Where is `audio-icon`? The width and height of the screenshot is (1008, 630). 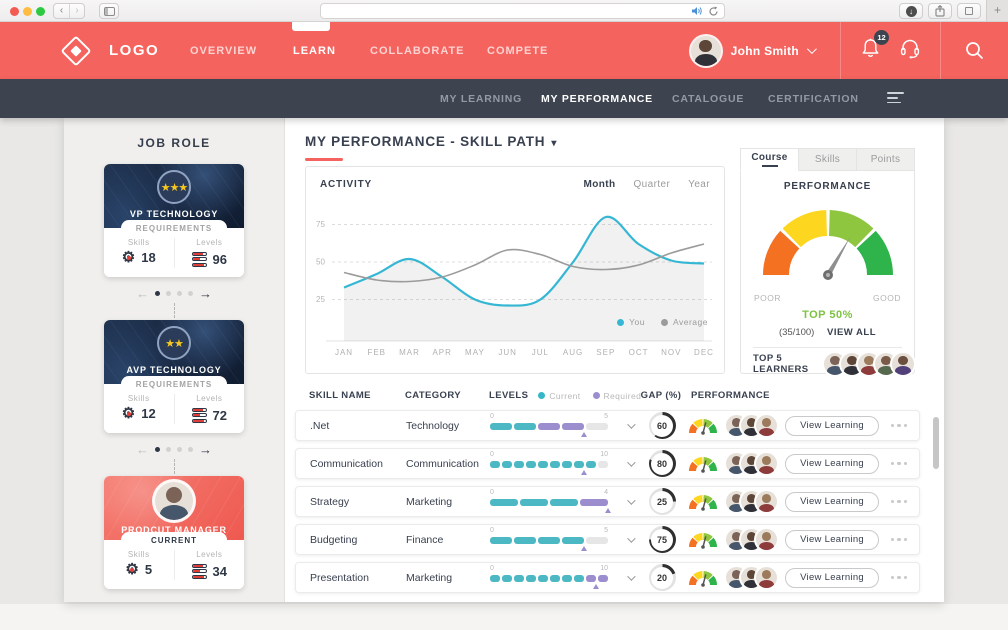
audio-icon is located at coordinates (697, 11).